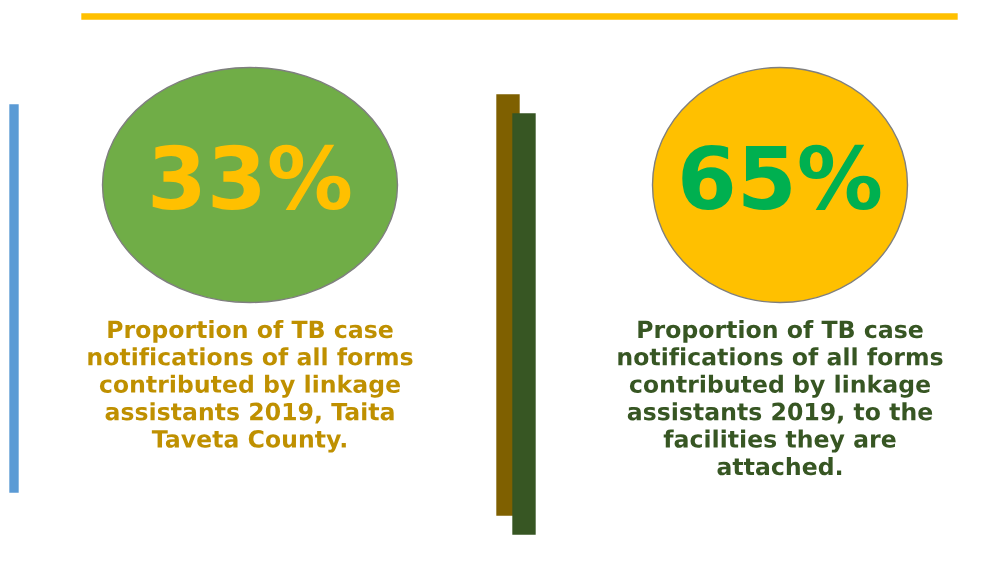 Image resolution: width=1005 pixels, height=575 pixels. Describe the element at coordinates (250, 386) in the screenshot. I see `text: Proportion of TB case notifications of all forms contributed by linkage assistants 2019, Taita Taveta County.` at that location.